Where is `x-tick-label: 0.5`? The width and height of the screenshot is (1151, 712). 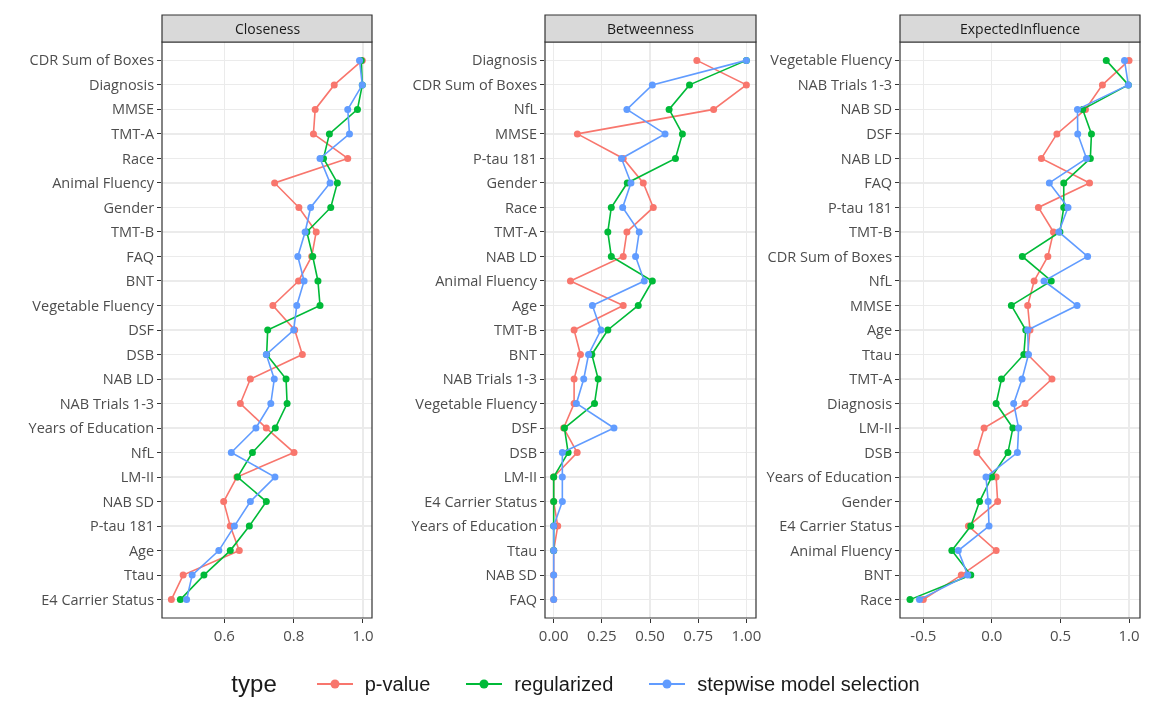 x-tick-label: 0.5 is located at coordinates (1060, 635).